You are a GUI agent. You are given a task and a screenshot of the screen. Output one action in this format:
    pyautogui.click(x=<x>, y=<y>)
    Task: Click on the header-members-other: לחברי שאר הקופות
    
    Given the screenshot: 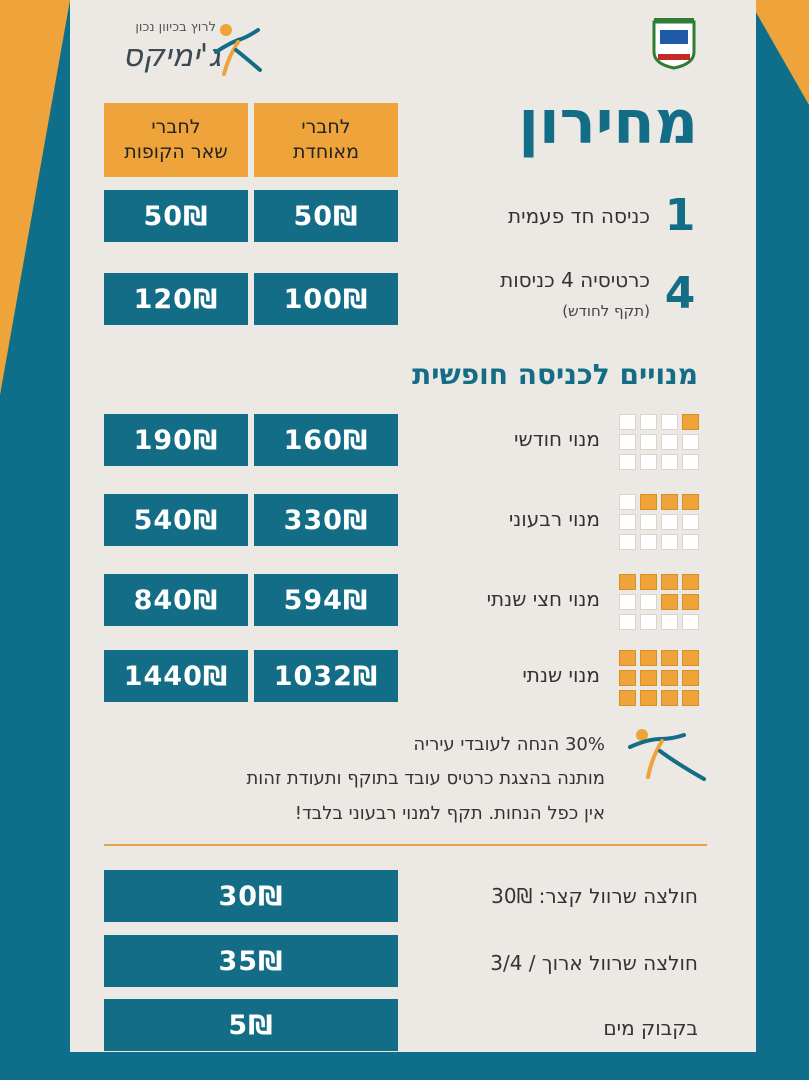 What is the action you would take?
    pyautogui.click(x=176, y=140)
    